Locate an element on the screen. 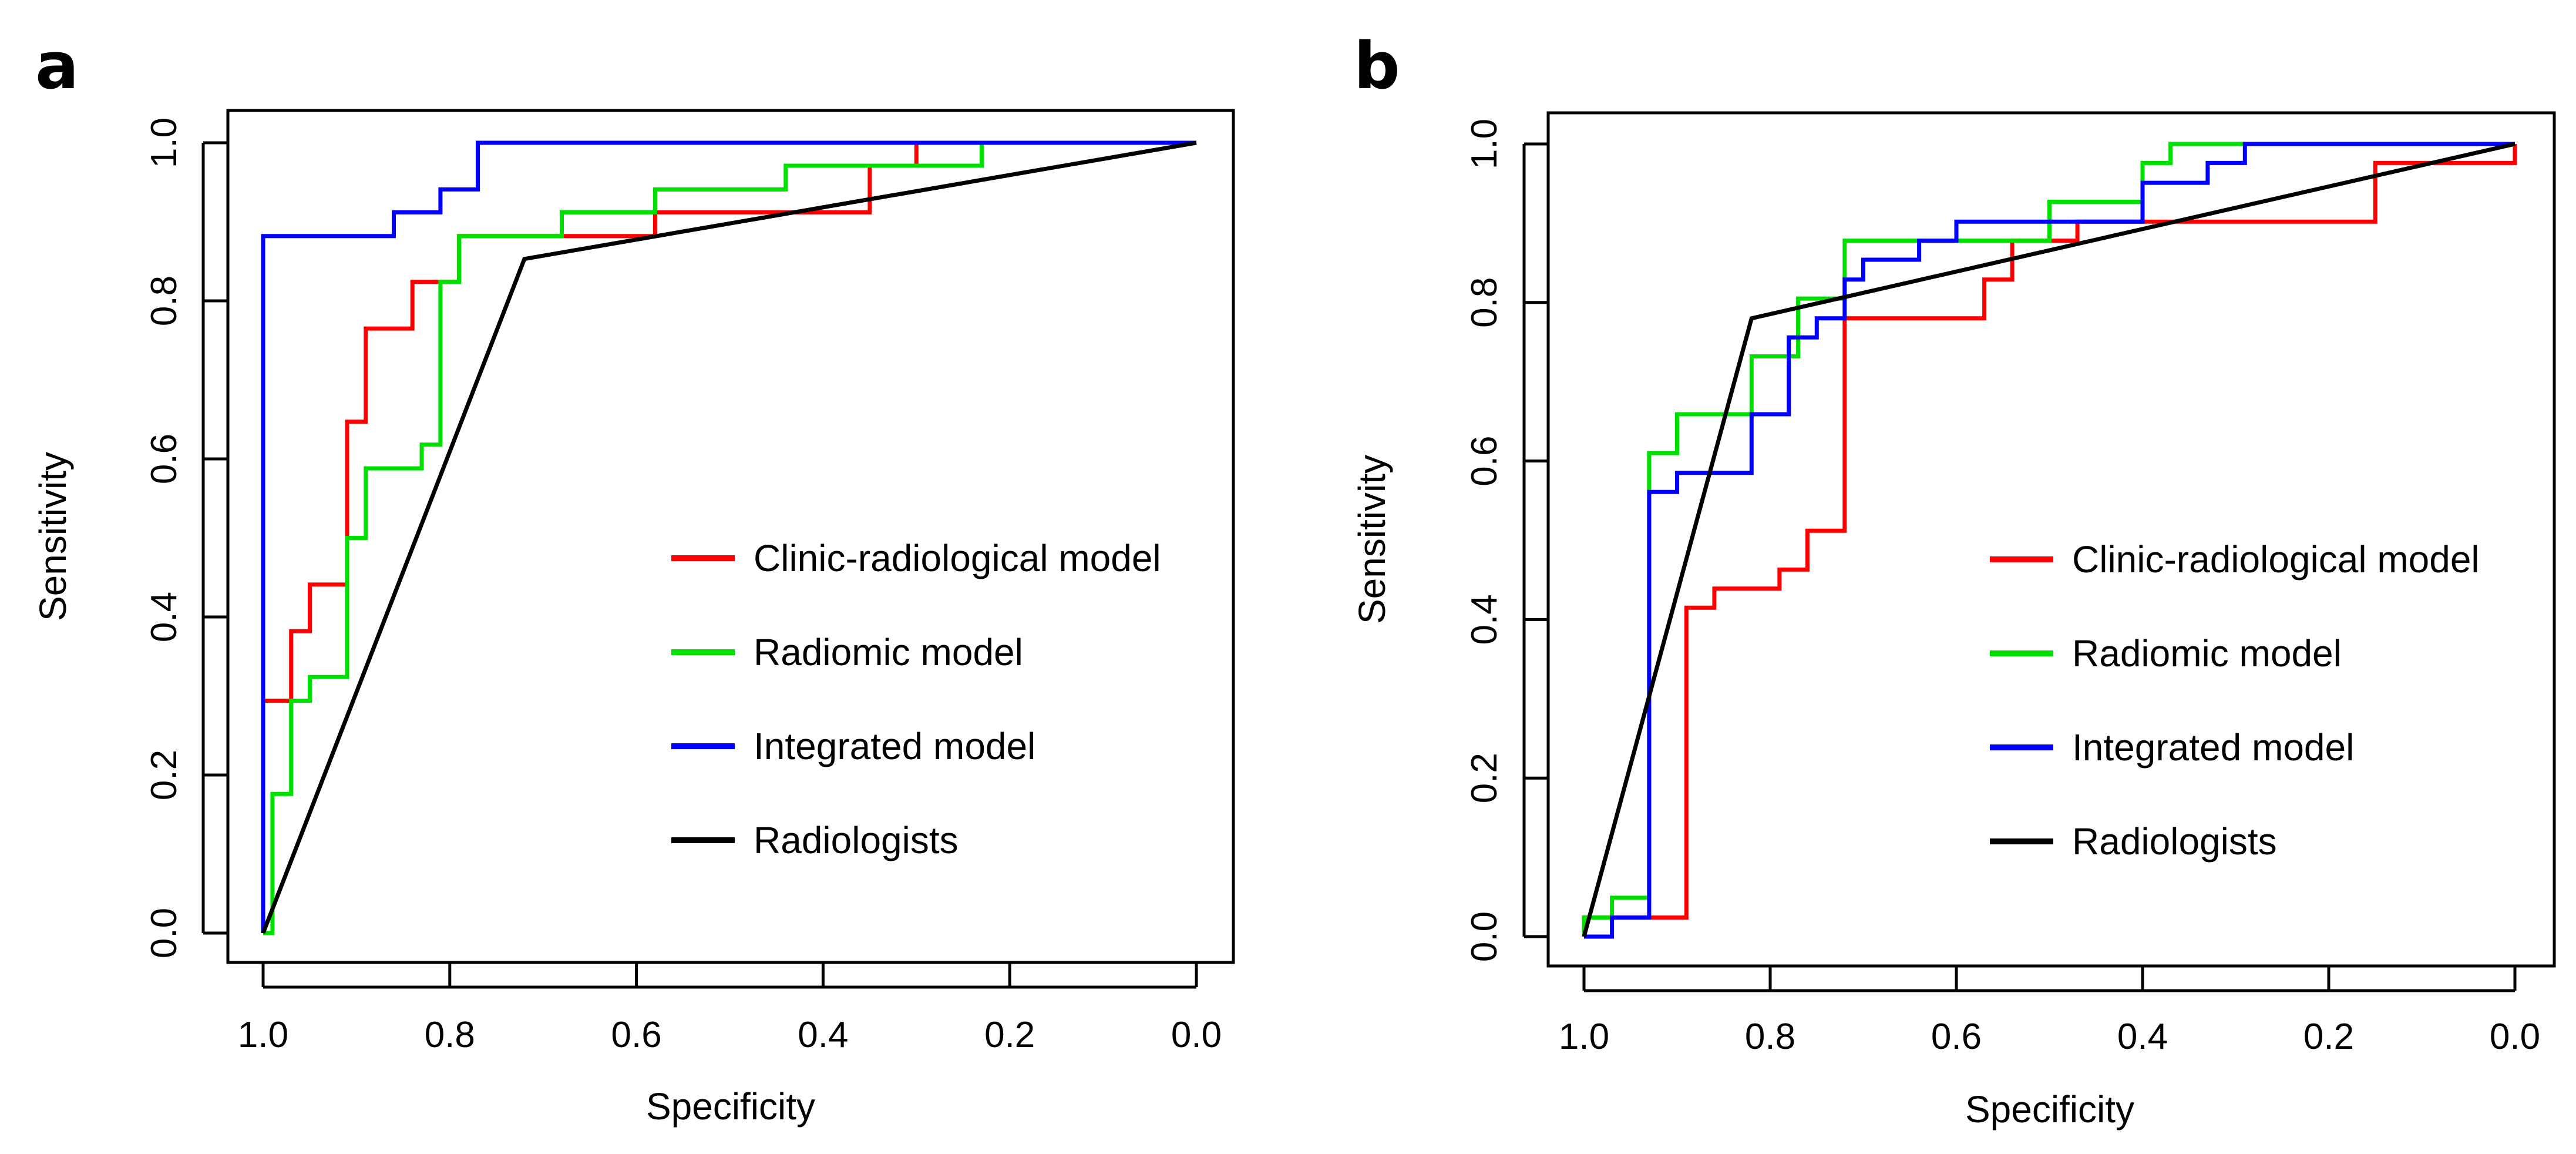 The height and width of the screenshot is (1154, 2576). panel-label-b: b is located at coordinates (1377, 65).